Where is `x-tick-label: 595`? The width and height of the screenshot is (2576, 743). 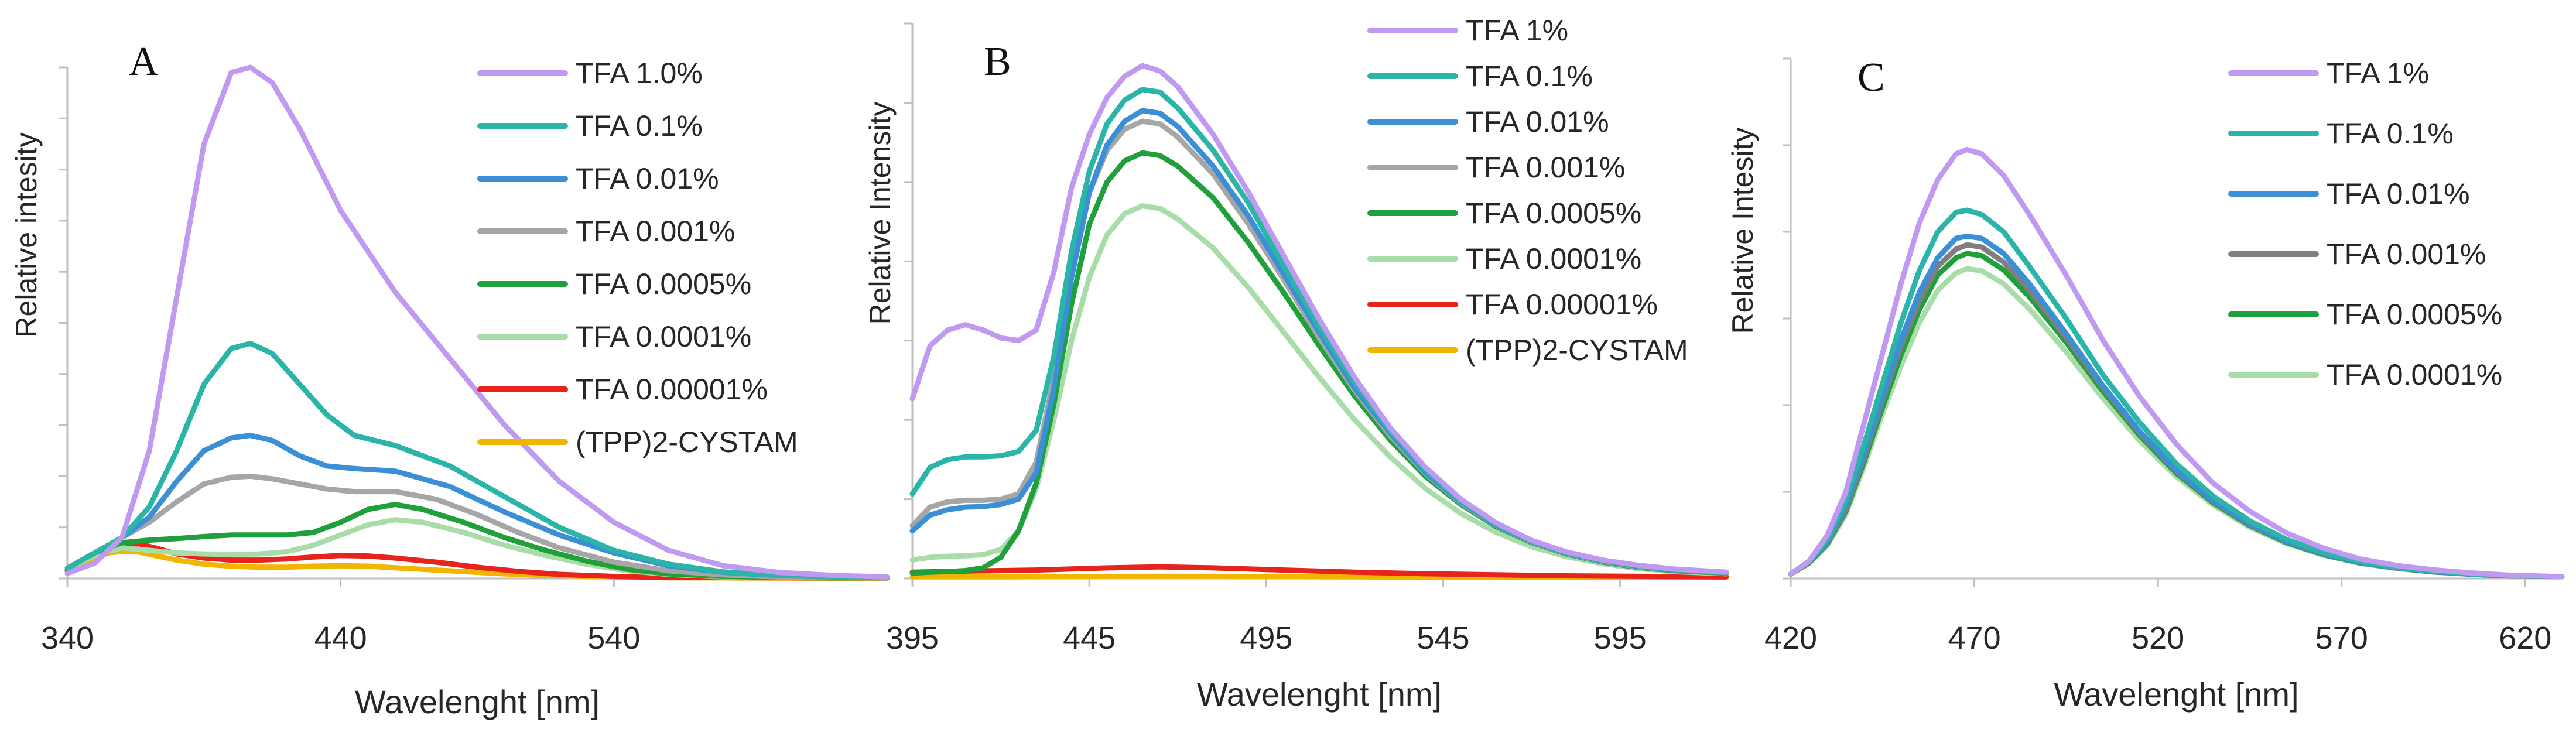
x-tick-label: 595 is located at coordinates (1620, 638).